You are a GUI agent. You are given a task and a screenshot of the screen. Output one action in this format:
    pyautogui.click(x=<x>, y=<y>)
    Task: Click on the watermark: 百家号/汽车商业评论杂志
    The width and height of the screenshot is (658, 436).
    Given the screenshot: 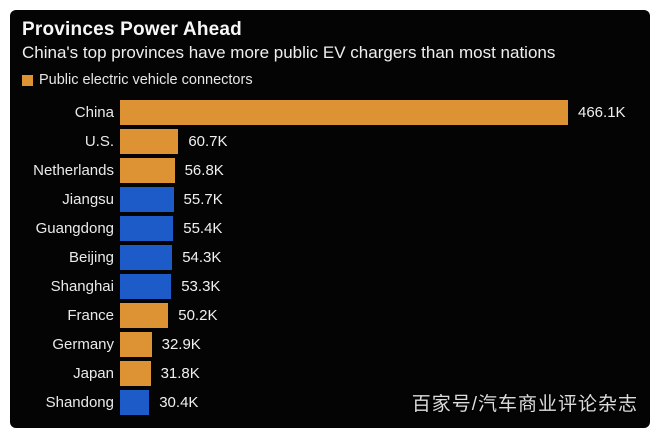 What is the action you would take?
    pyautogui.click(x=524, y=404)
    